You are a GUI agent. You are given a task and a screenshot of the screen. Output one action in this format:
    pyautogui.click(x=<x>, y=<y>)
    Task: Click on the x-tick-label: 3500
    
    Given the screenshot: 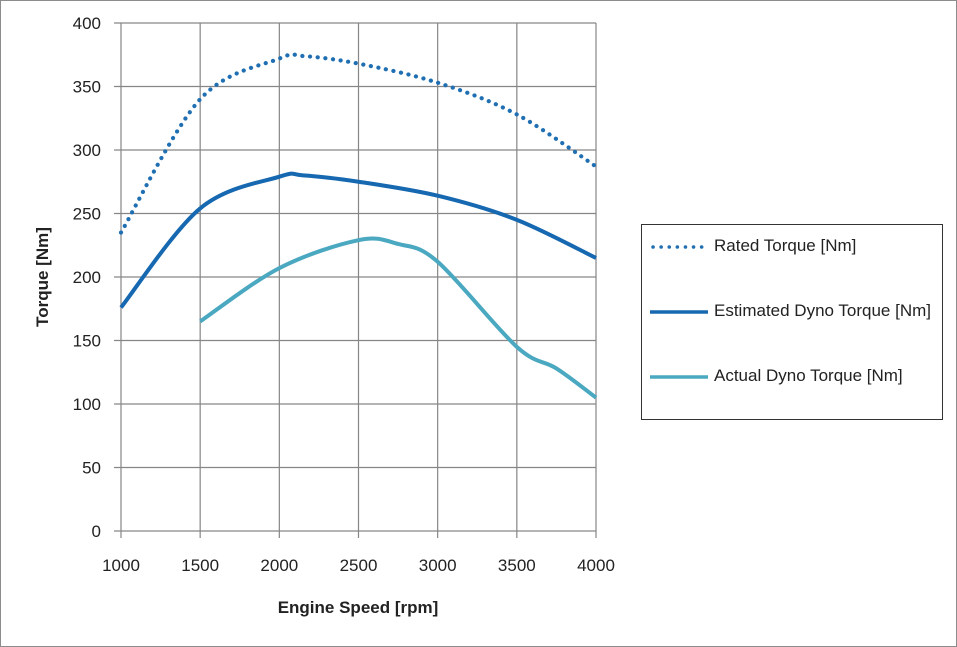 What is the action you would take?
    pyautogui.click(x=517, y=565)
    